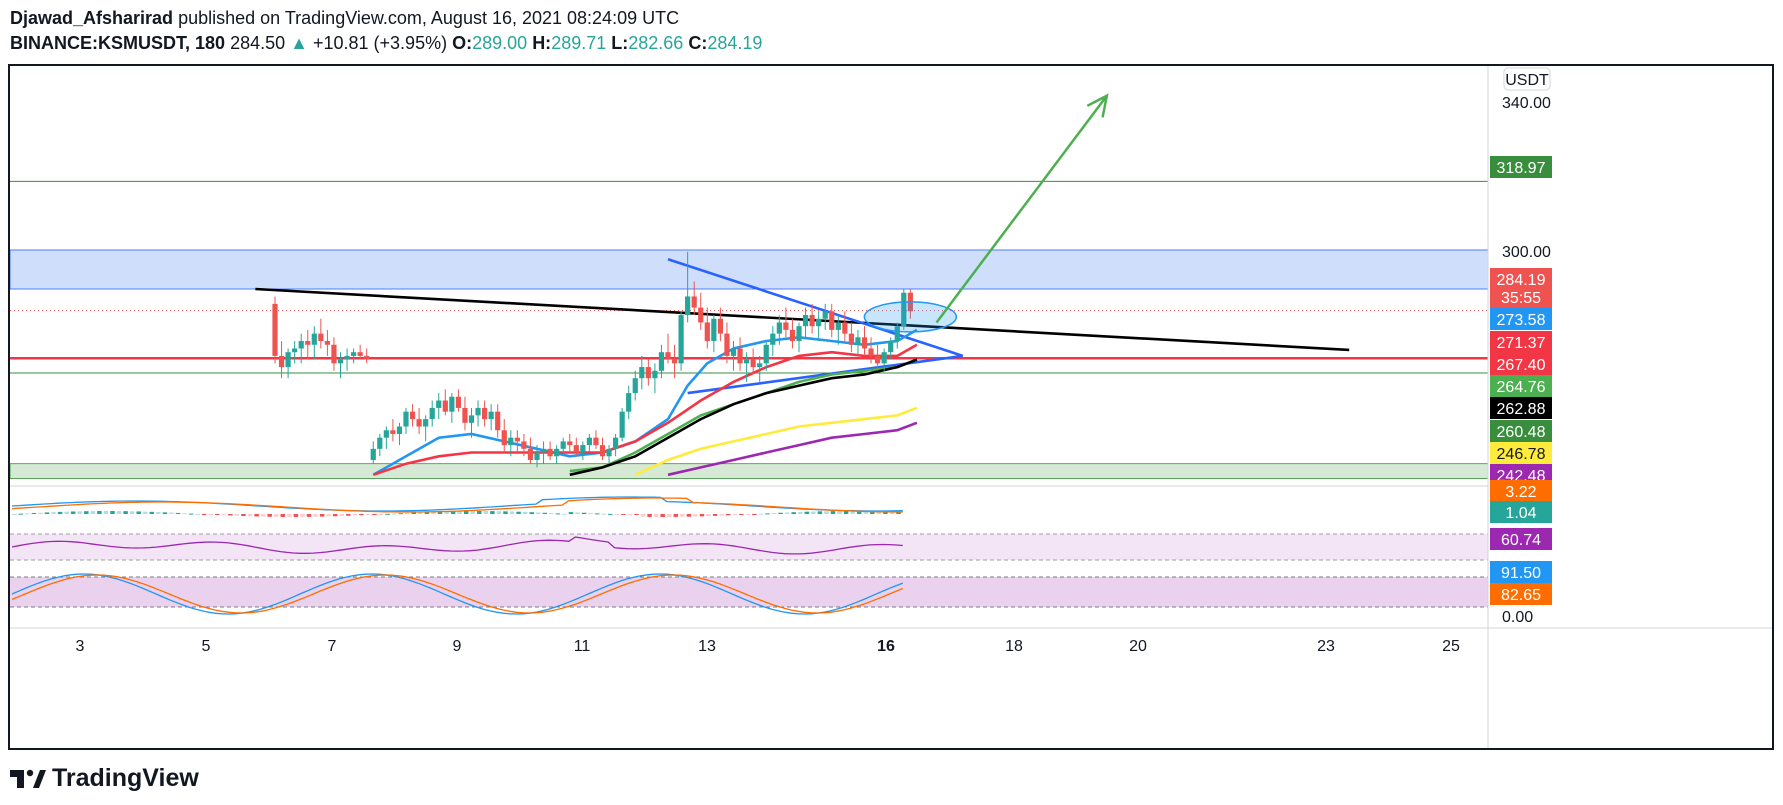  I want to click on price-badge-text: 246.78, so click(1521, 454).